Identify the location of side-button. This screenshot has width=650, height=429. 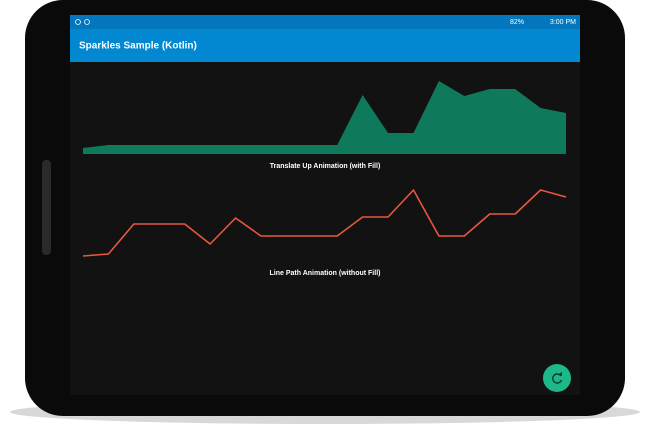
(46, 207).